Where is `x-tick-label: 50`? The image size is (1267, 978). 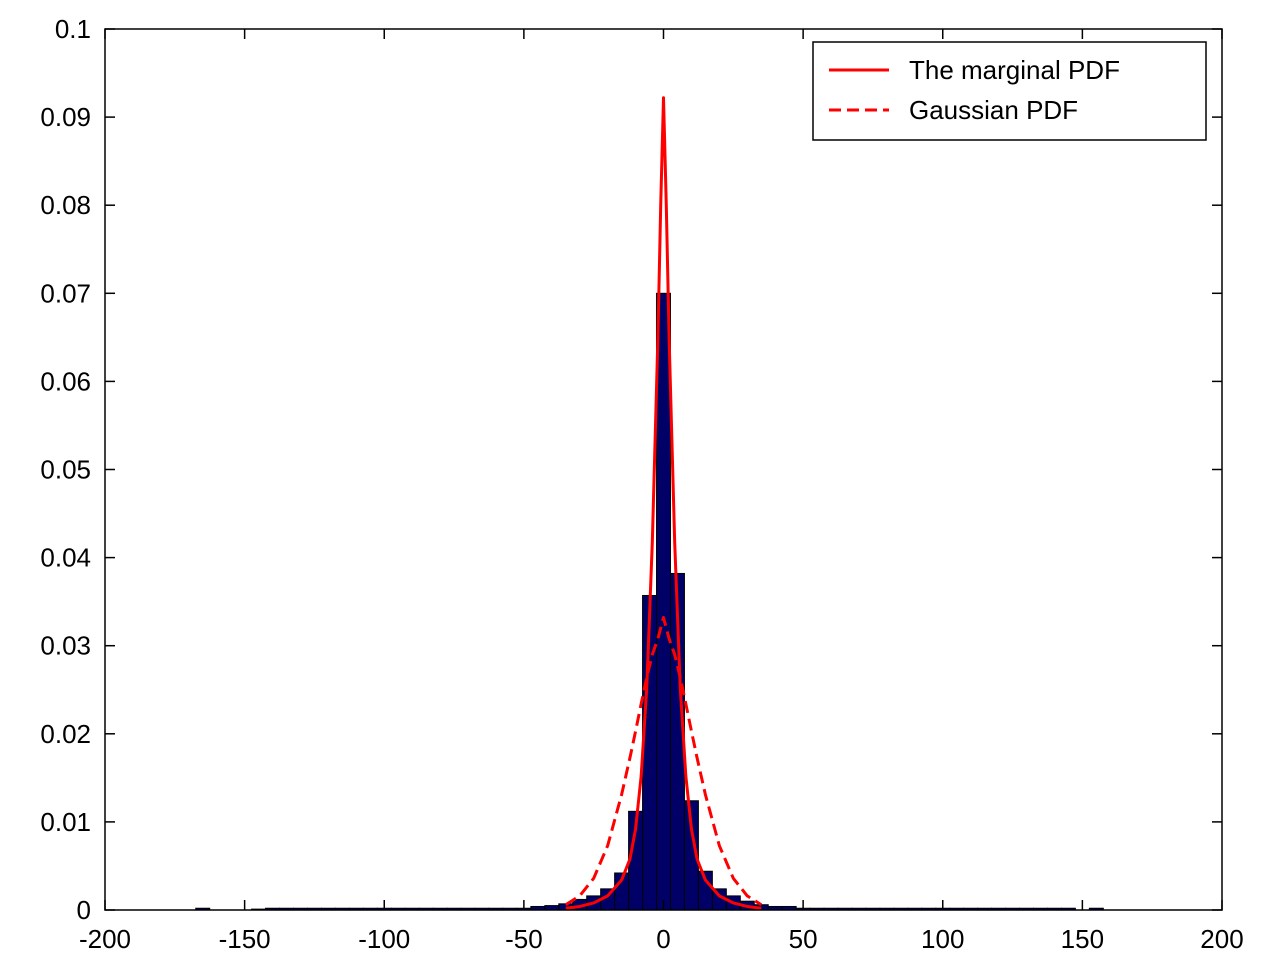
x-tick-label: 50 is located at coordinates (803, 939).